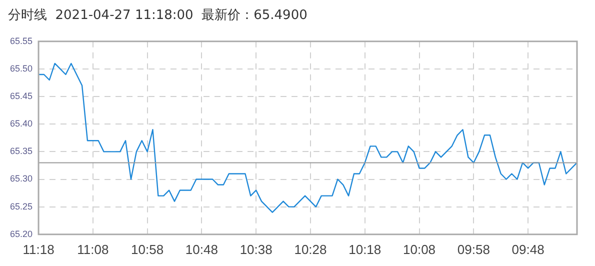 This screenshot has width=595, height=266. Describe the element at coordinates (93, 249) in the screenshot. I see `x-tick-label: 11:08` at that location.